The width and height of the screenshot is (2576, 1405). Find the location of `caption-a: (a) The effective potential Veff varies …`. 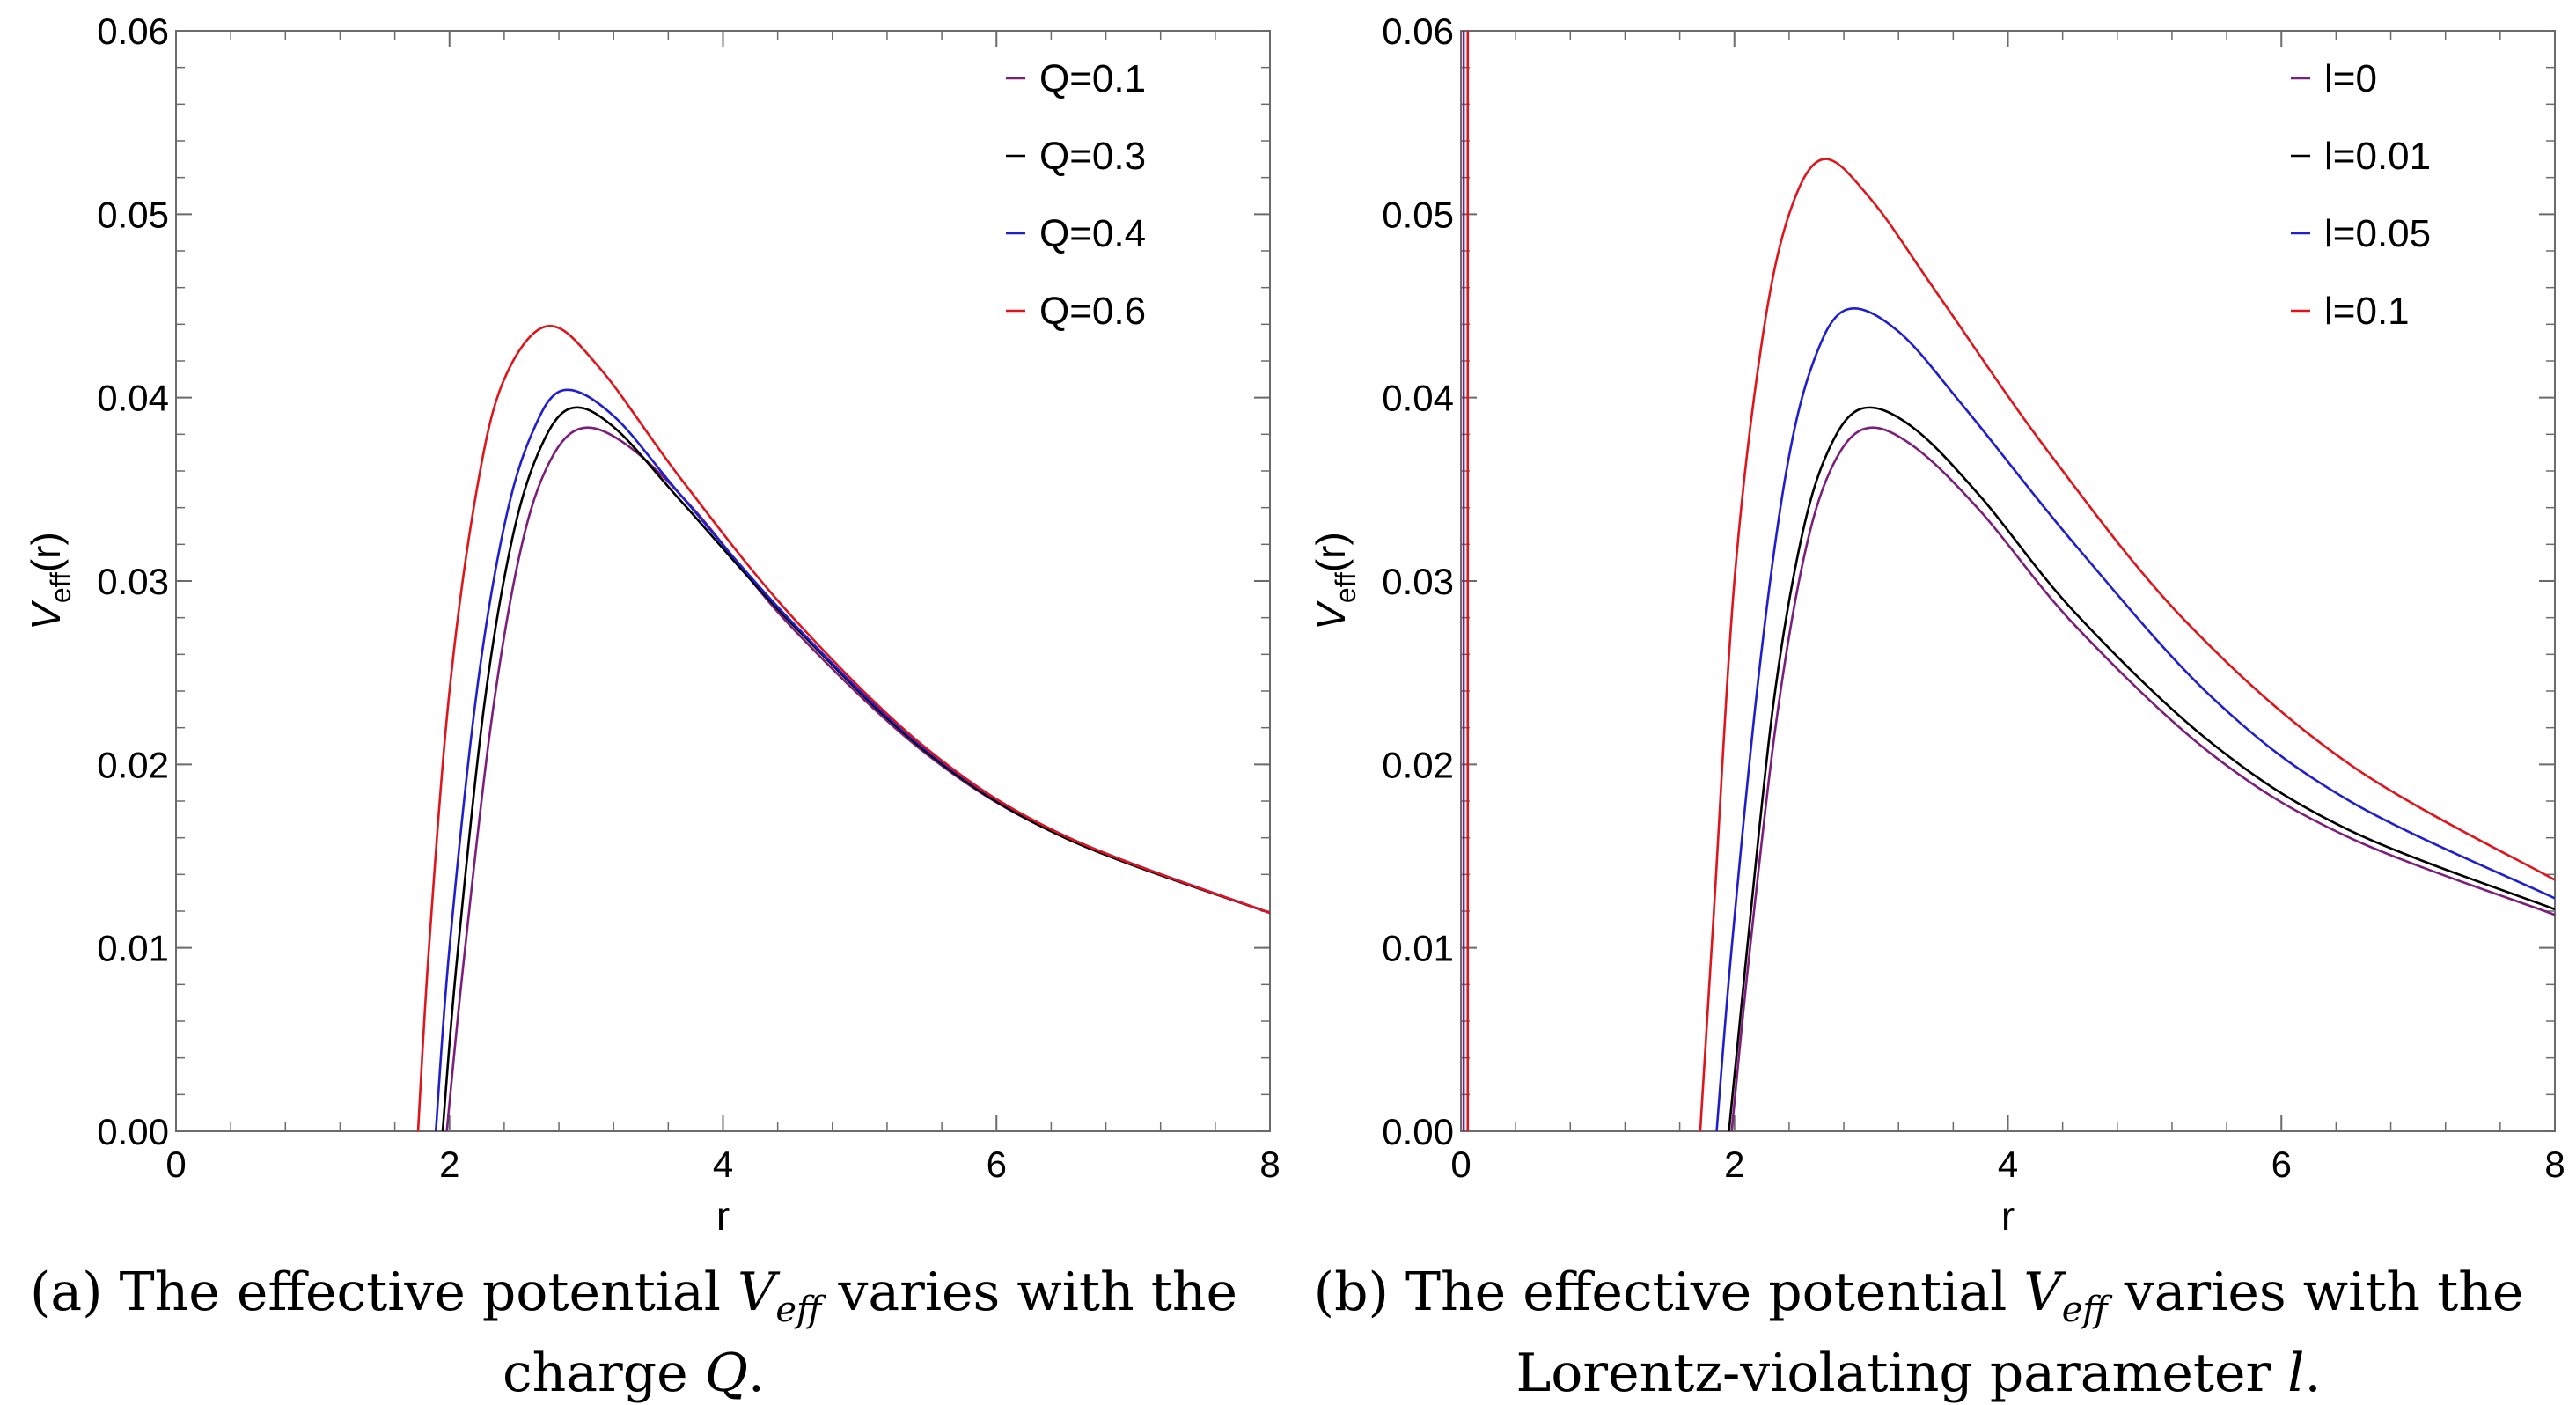

caption-a: (a) The effective potential Veff varies … is located at coordinates (633, 1333).